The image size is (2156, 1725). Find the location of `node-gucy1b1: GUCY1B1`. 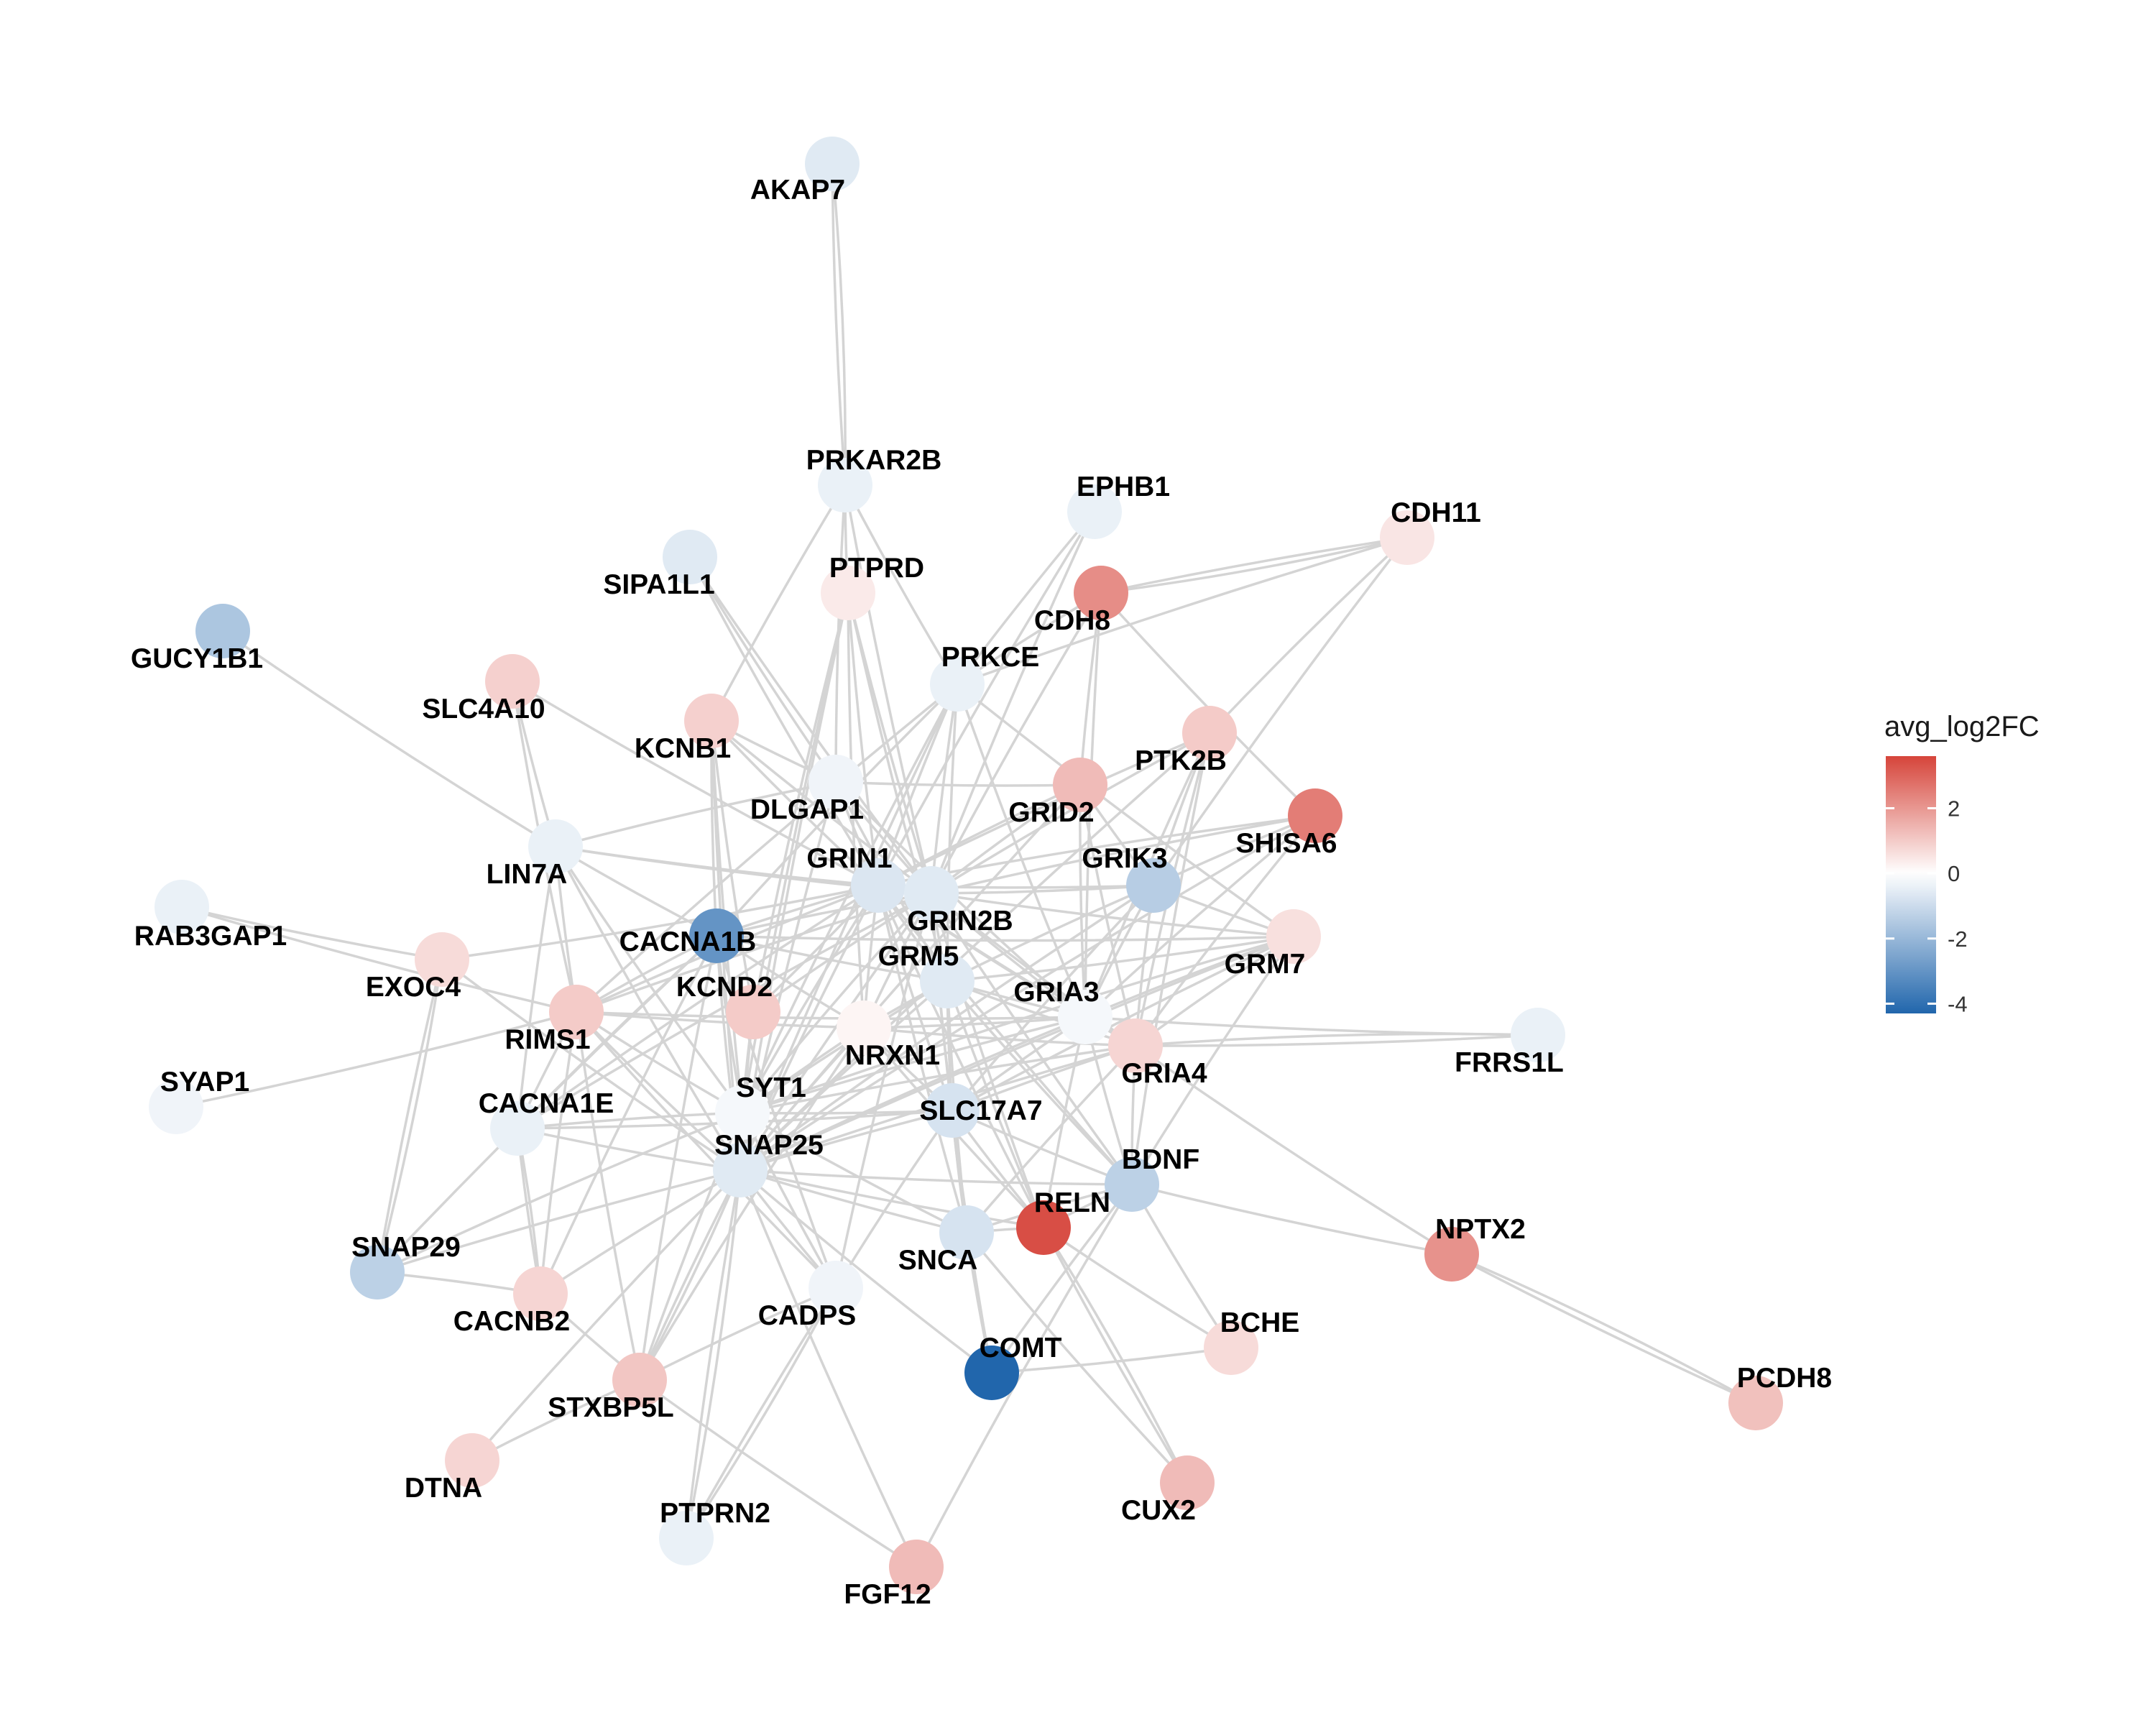

node-gucy1b1: GUCY1B1 is located at coordinates (197, 639).